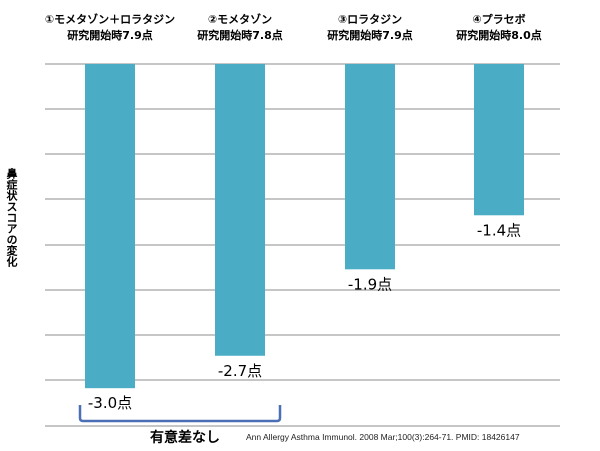 The width and height of the screenshot is (600, 451). What do you see at coordinates (498, 19) in the screenshot?
I see `category-label: ④プラセボ` at bounding box center [498, 19].